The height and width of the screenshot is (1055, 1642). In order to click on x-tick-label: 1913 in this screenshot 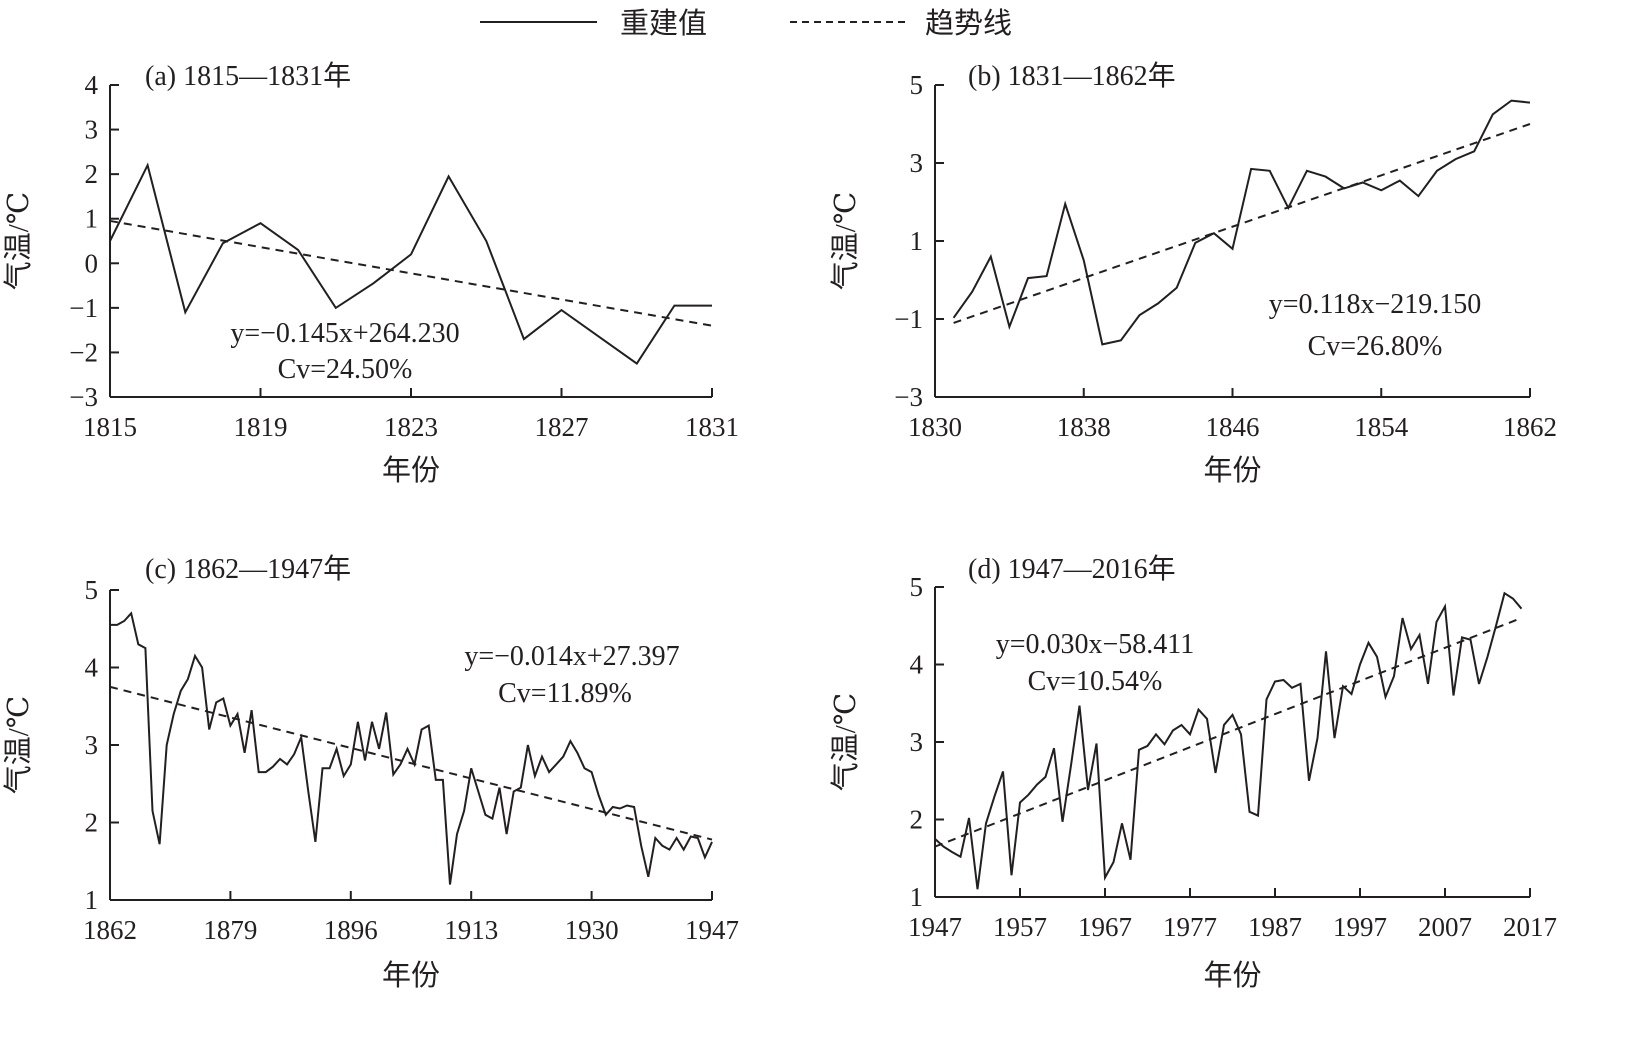, I will do `click(471, 930)`.